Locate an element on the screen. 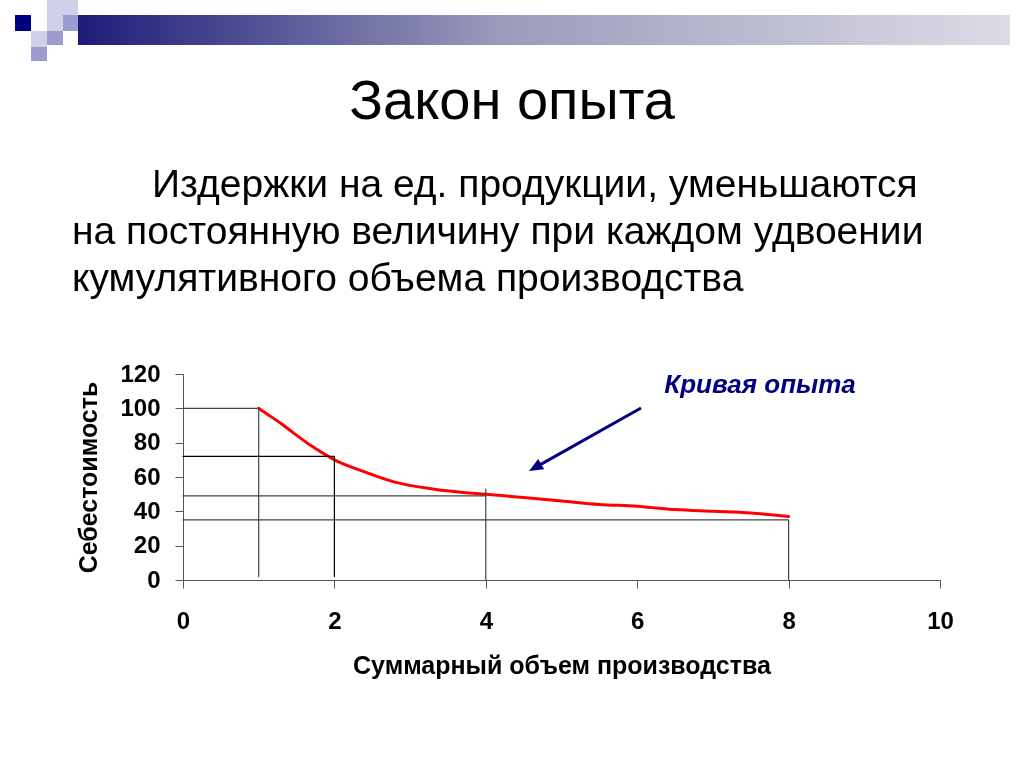 This screenshot has width=1024, height=768. line-series is located at coordinates (524, 462).